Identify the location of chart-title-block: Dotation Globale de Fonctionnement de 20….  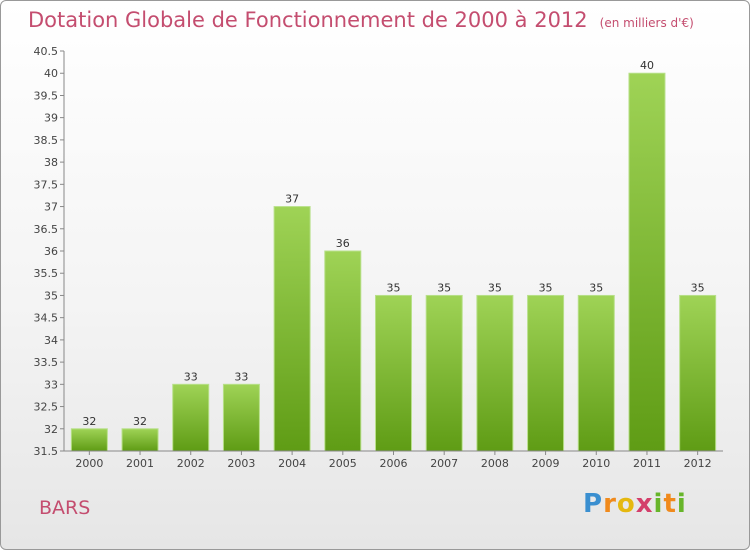
(361, 20).